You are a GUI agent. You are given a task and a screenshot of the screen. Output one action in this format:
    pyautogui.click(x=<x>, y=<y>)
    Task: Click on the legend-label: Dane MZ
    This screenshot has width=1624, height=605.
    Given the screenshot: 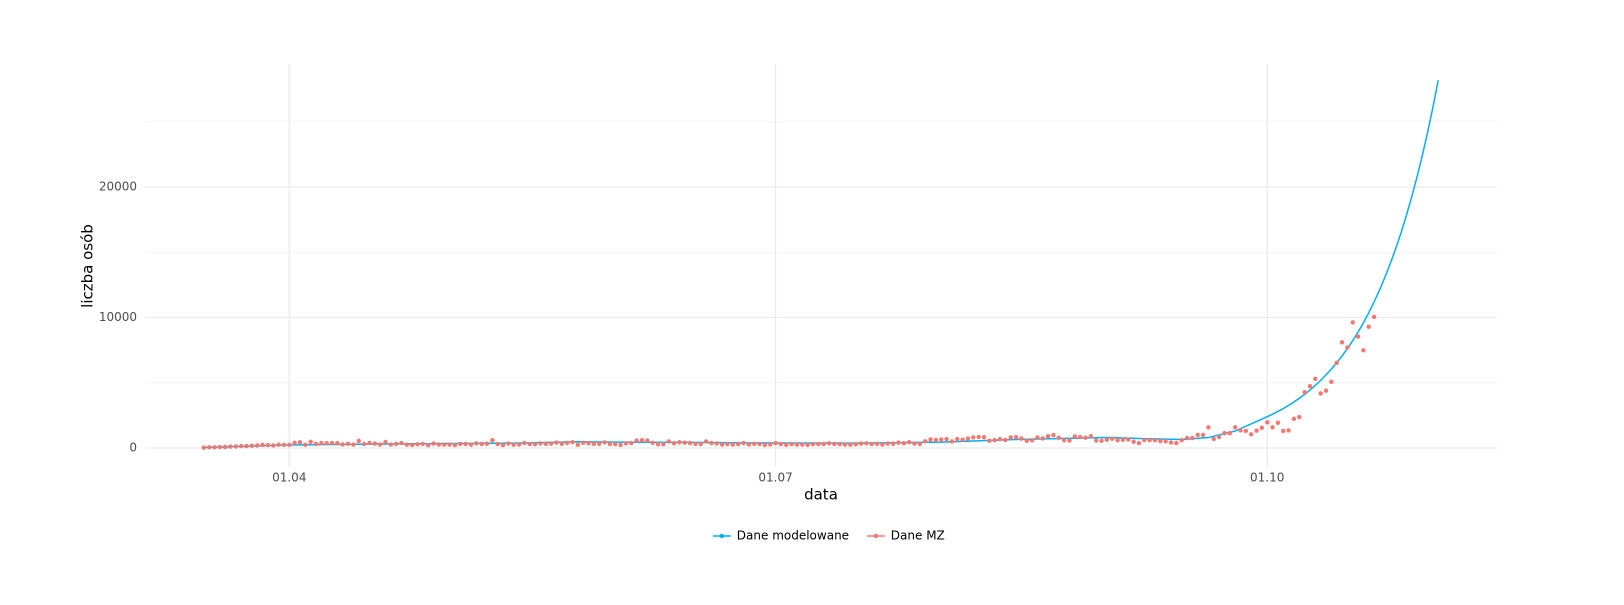 What is the action you would take?
    pyautogui.click(x=918, y=536)
    